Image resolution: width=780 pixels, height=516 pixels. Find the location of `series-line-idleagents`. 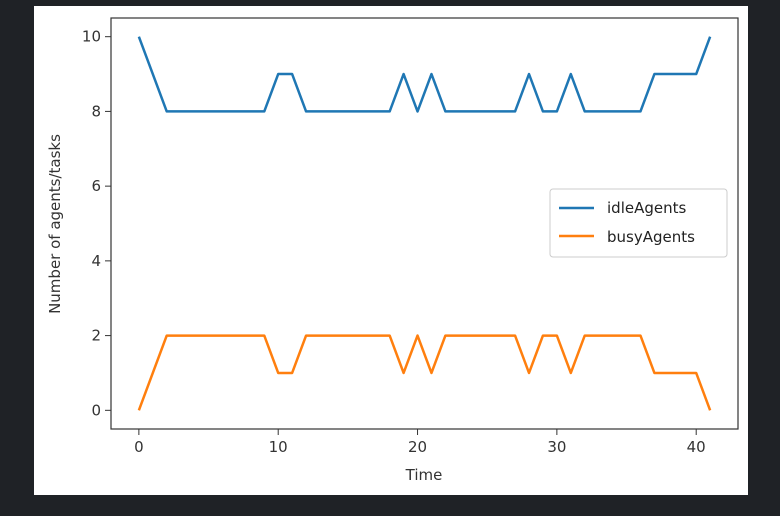

series-line-idleagents is located at coordinates (424, 74).